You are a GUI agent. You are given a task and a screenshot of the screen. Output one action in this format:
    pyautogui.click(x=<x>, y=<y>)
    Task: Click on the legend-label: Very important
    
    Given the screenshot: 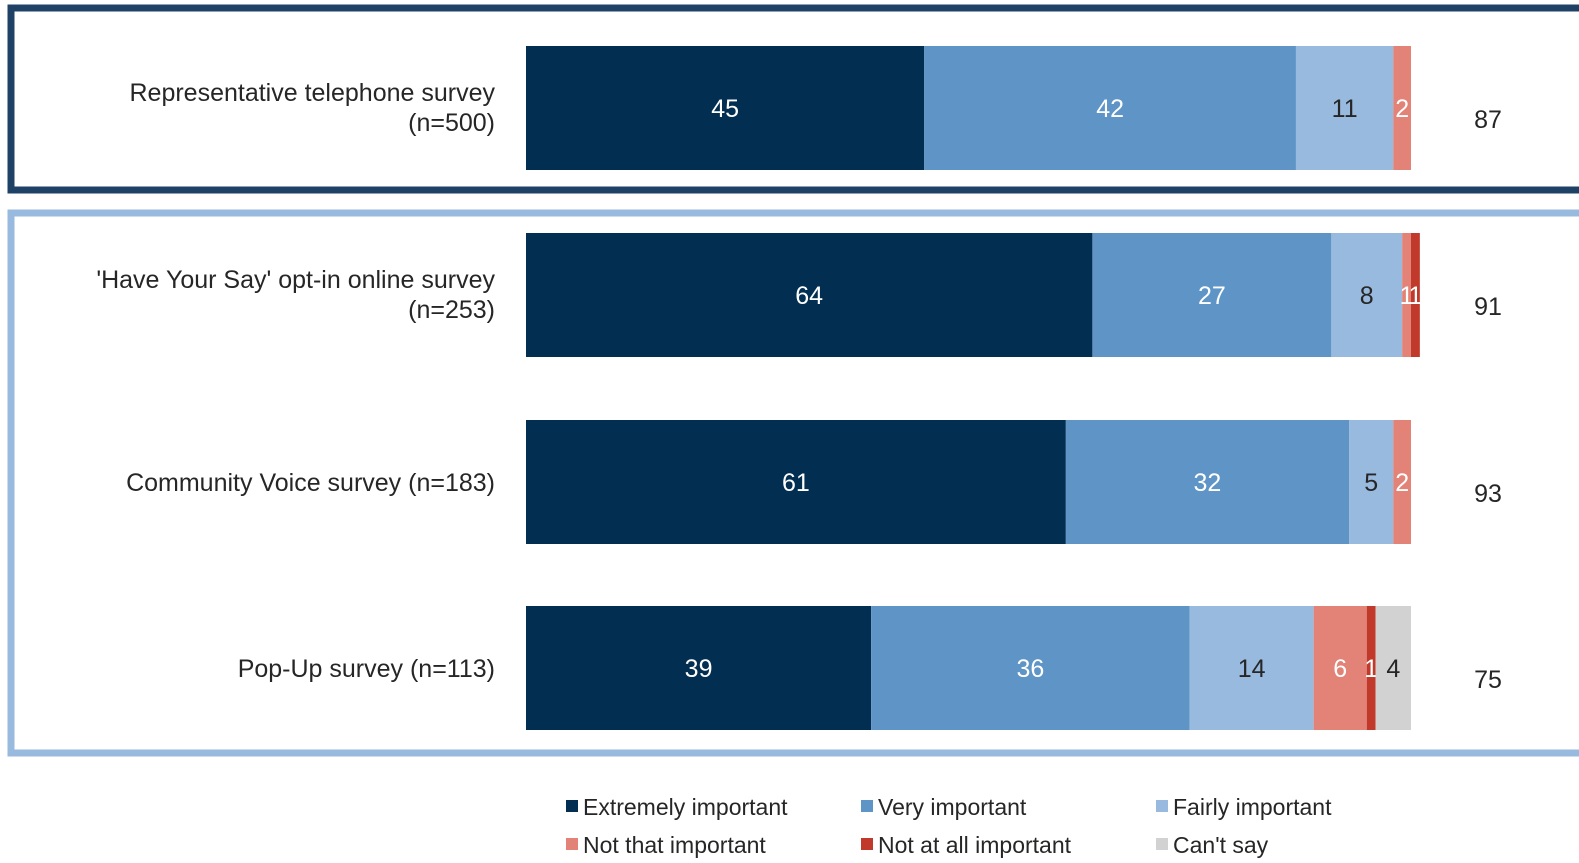 What is the action you would take?
    pyautogui.click(x=952, y=807)
    